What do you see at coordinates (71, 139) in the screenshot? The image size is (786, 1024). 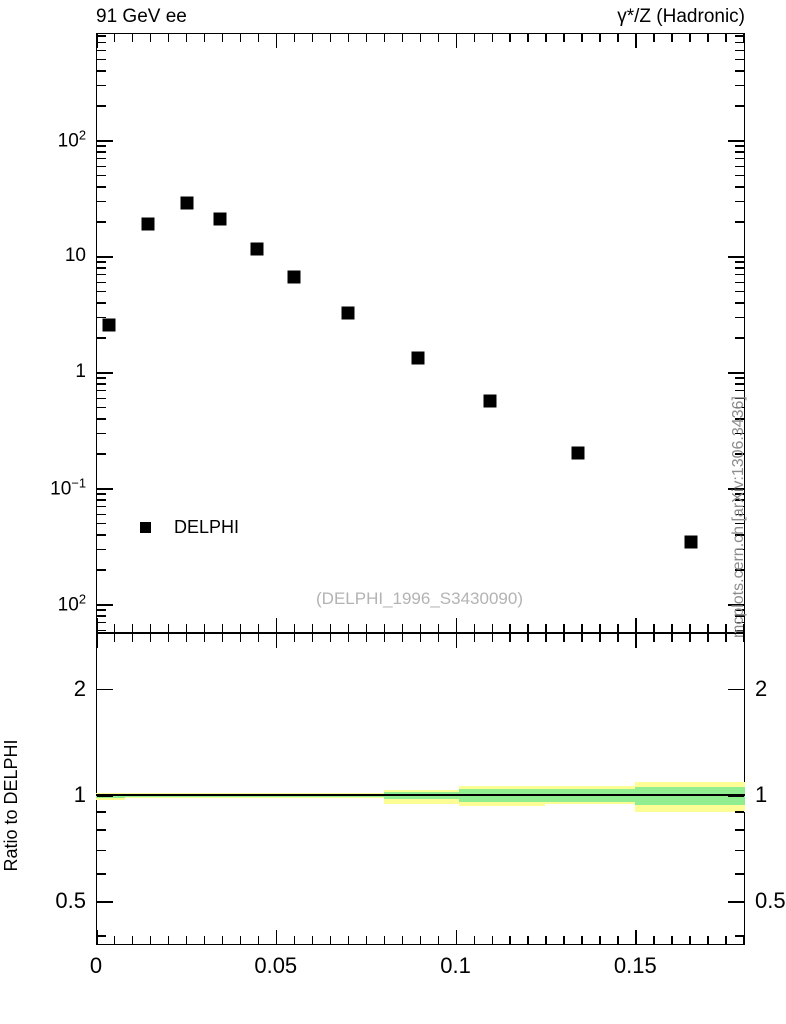 I see `main-y-tick-label: 102` at bounding box center [71, 139].